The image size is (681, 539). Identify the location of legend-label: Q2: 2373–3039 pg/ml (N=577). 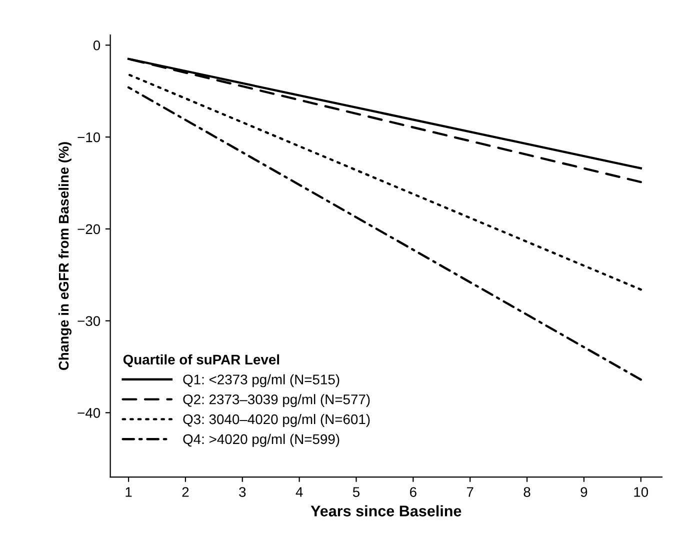
(276, 401).